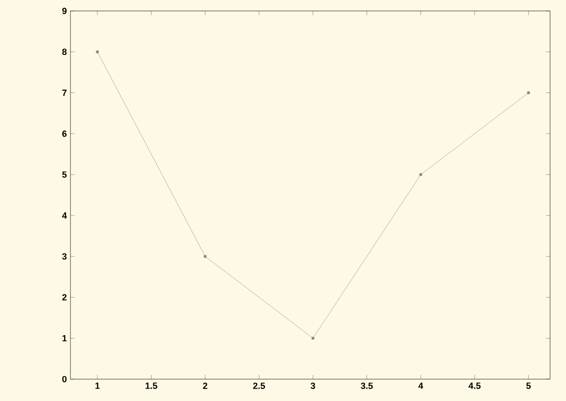 This screenshot has height=401, width=566. Describe the element at coordinates (64, 52) in the screenshot. I see `y-tick-label: 8` at that location.